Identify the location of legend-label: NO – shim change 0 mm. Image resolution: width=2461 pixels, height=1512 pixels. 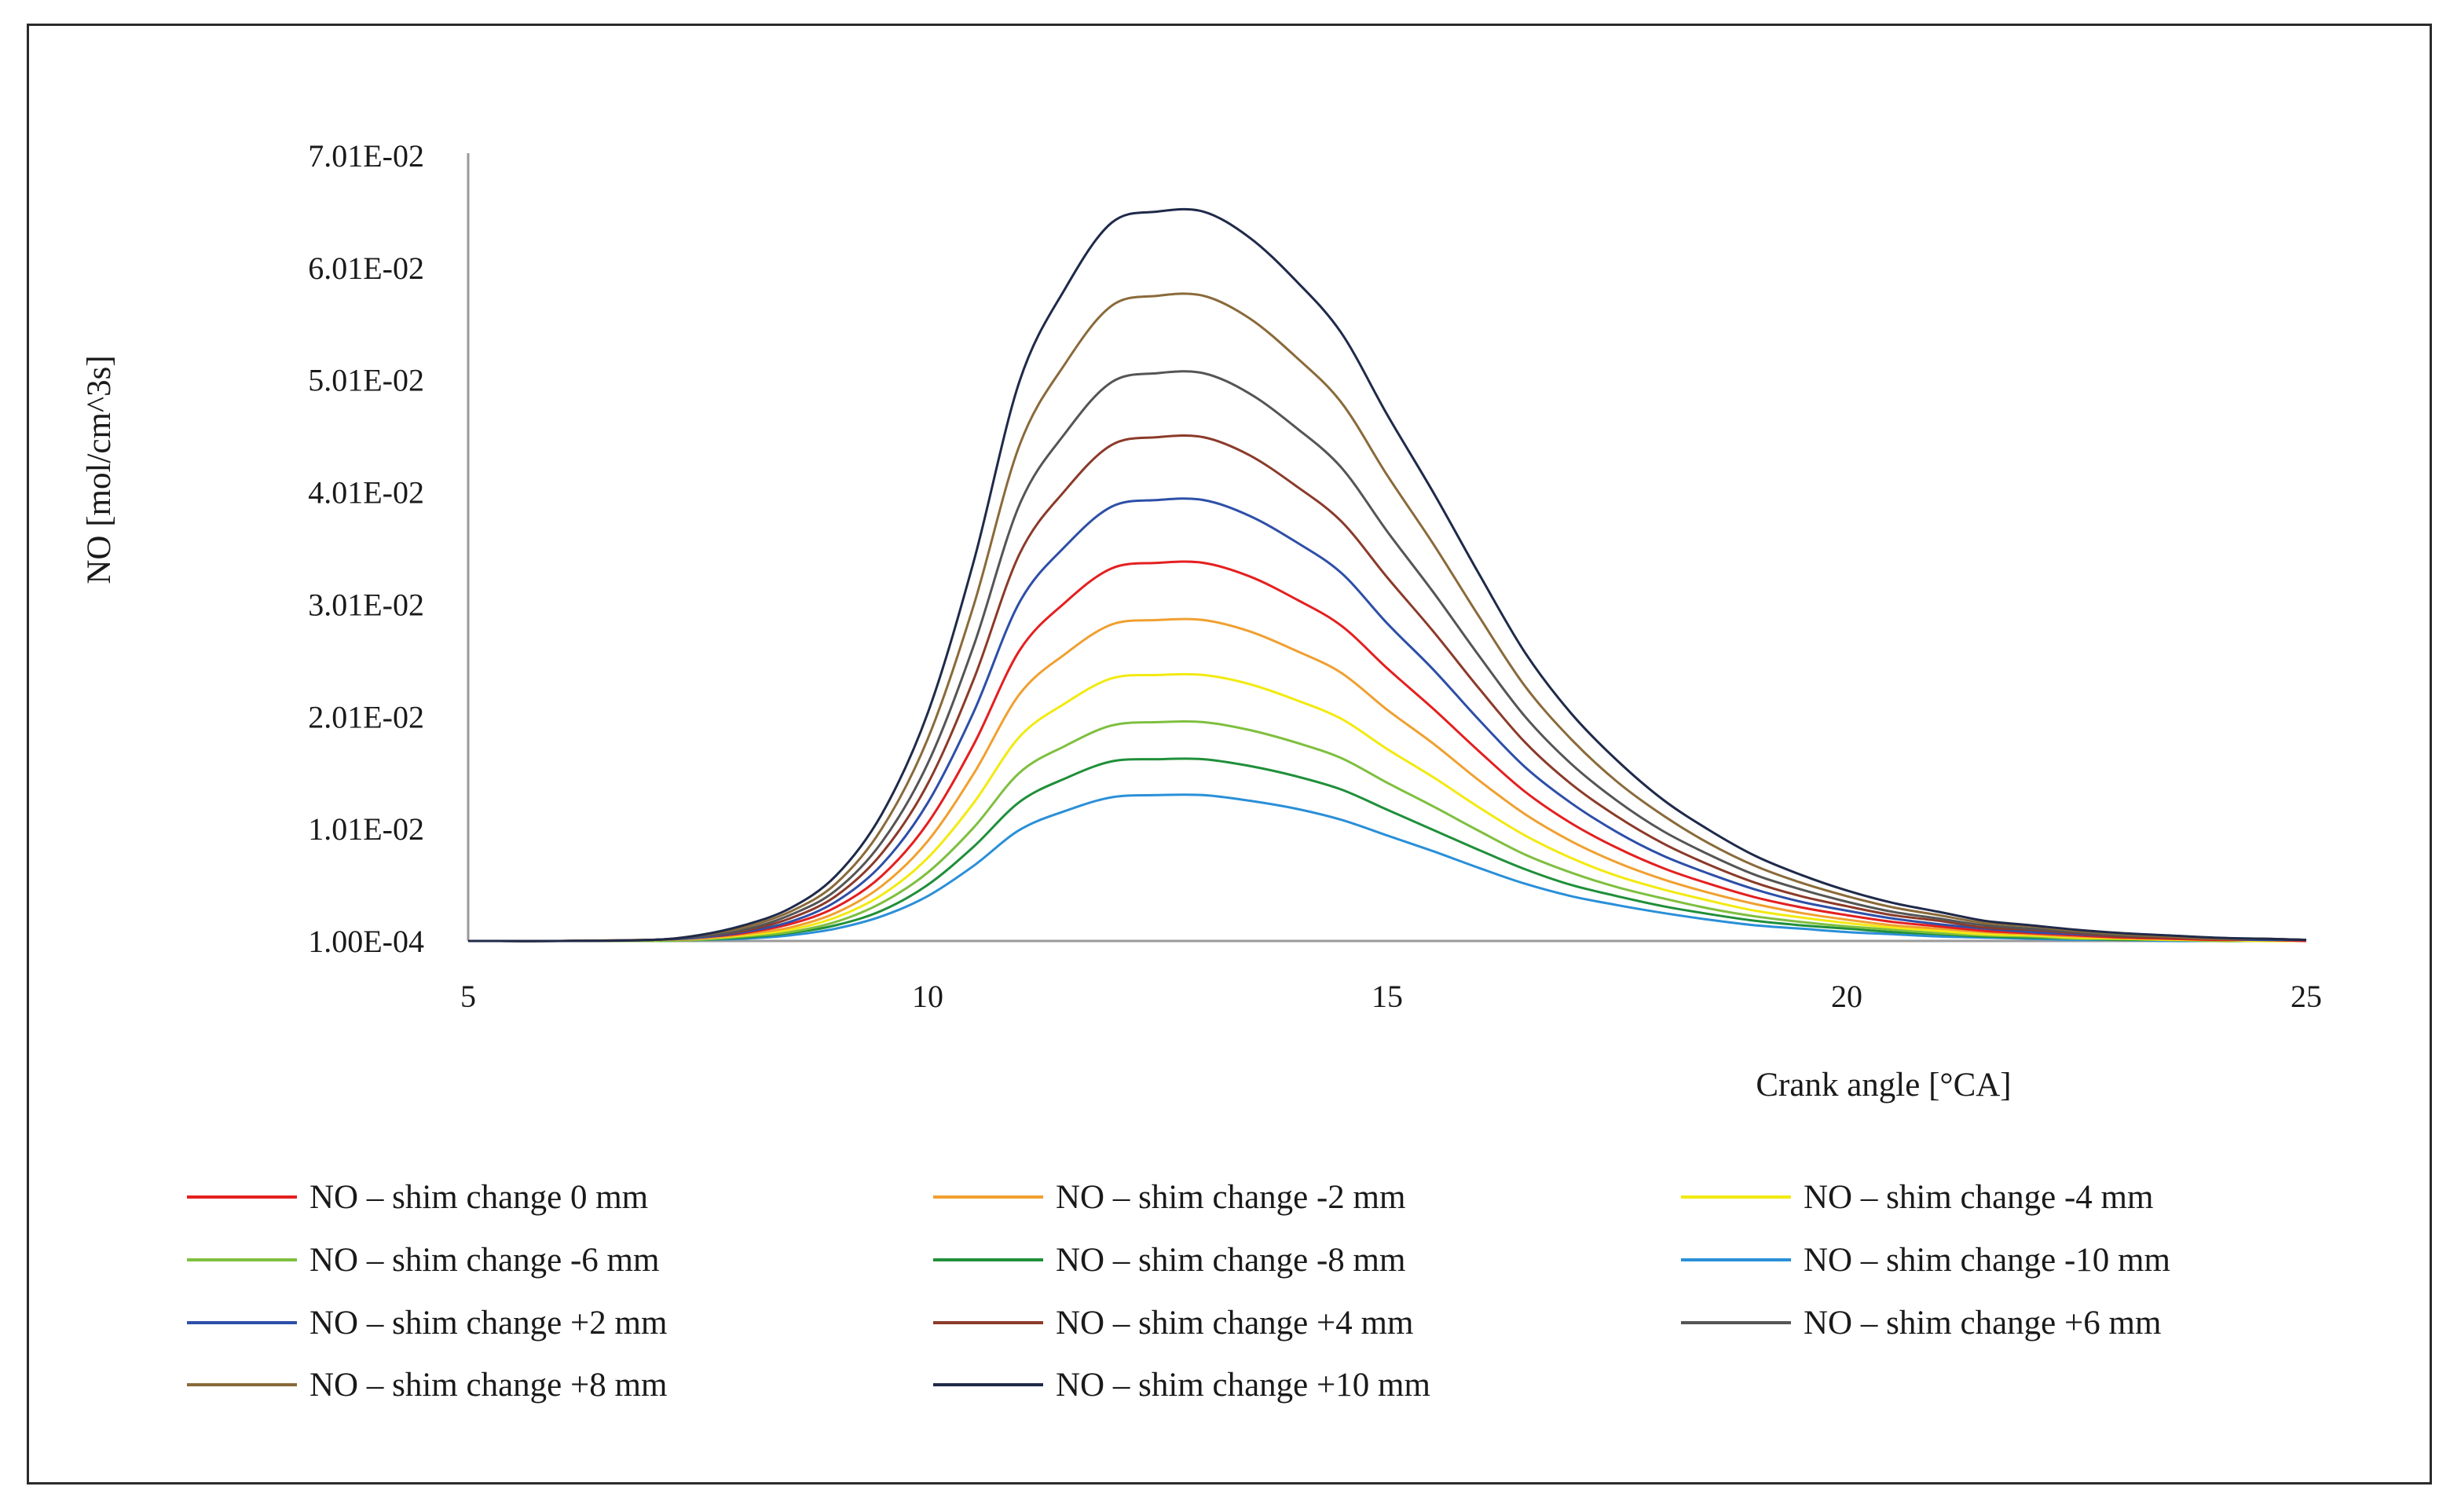
(478, 1197).